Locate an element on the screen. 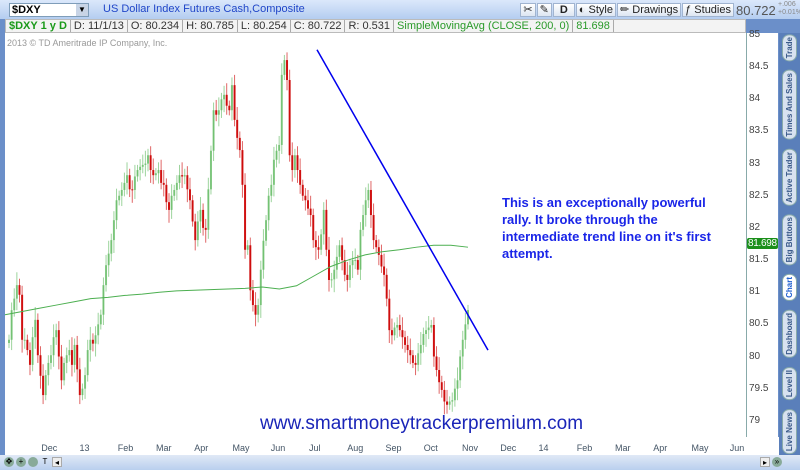 This screenshot has height=470, width=800. bar-range: R: 0.531 is located at coordinates (370, 26).